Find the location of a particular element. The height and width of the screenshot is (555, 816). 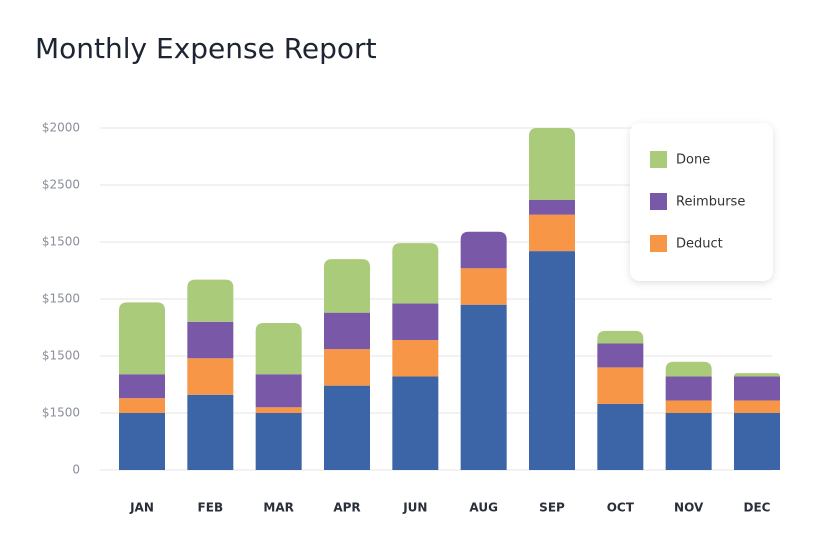

y-tick-label: $2500 is located at coordinates (61, 185).